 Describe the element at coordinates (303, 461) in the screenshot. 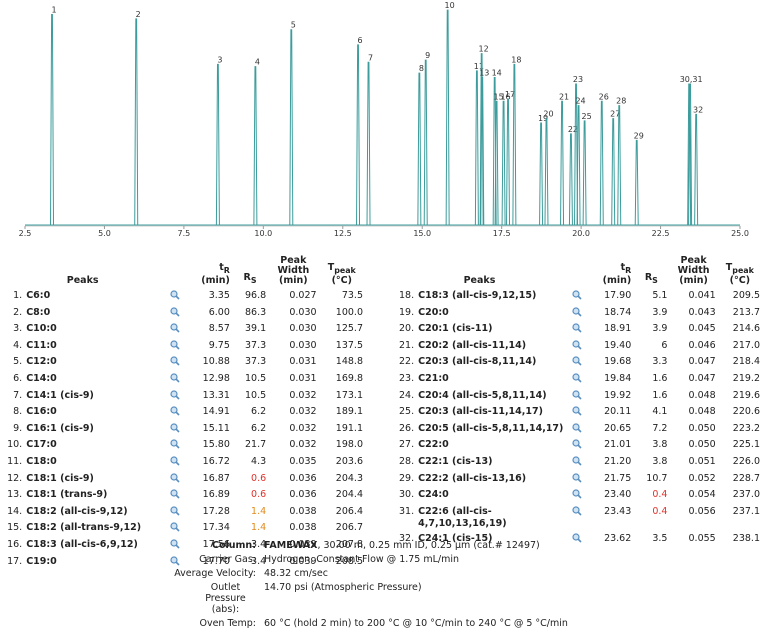

I see `peak-width: 0.035` at that location.